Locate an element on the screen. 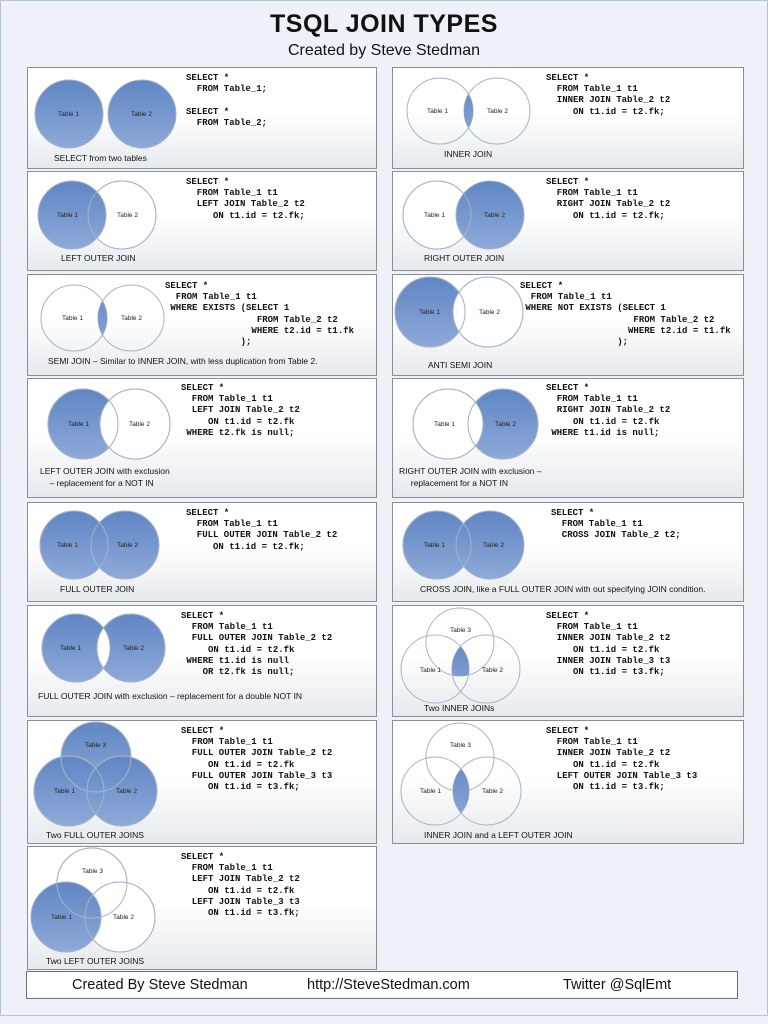 This screenshot has width=768, height=1024. venn-cross: Table 1 Table 2 is located at coordinates (463, 545).